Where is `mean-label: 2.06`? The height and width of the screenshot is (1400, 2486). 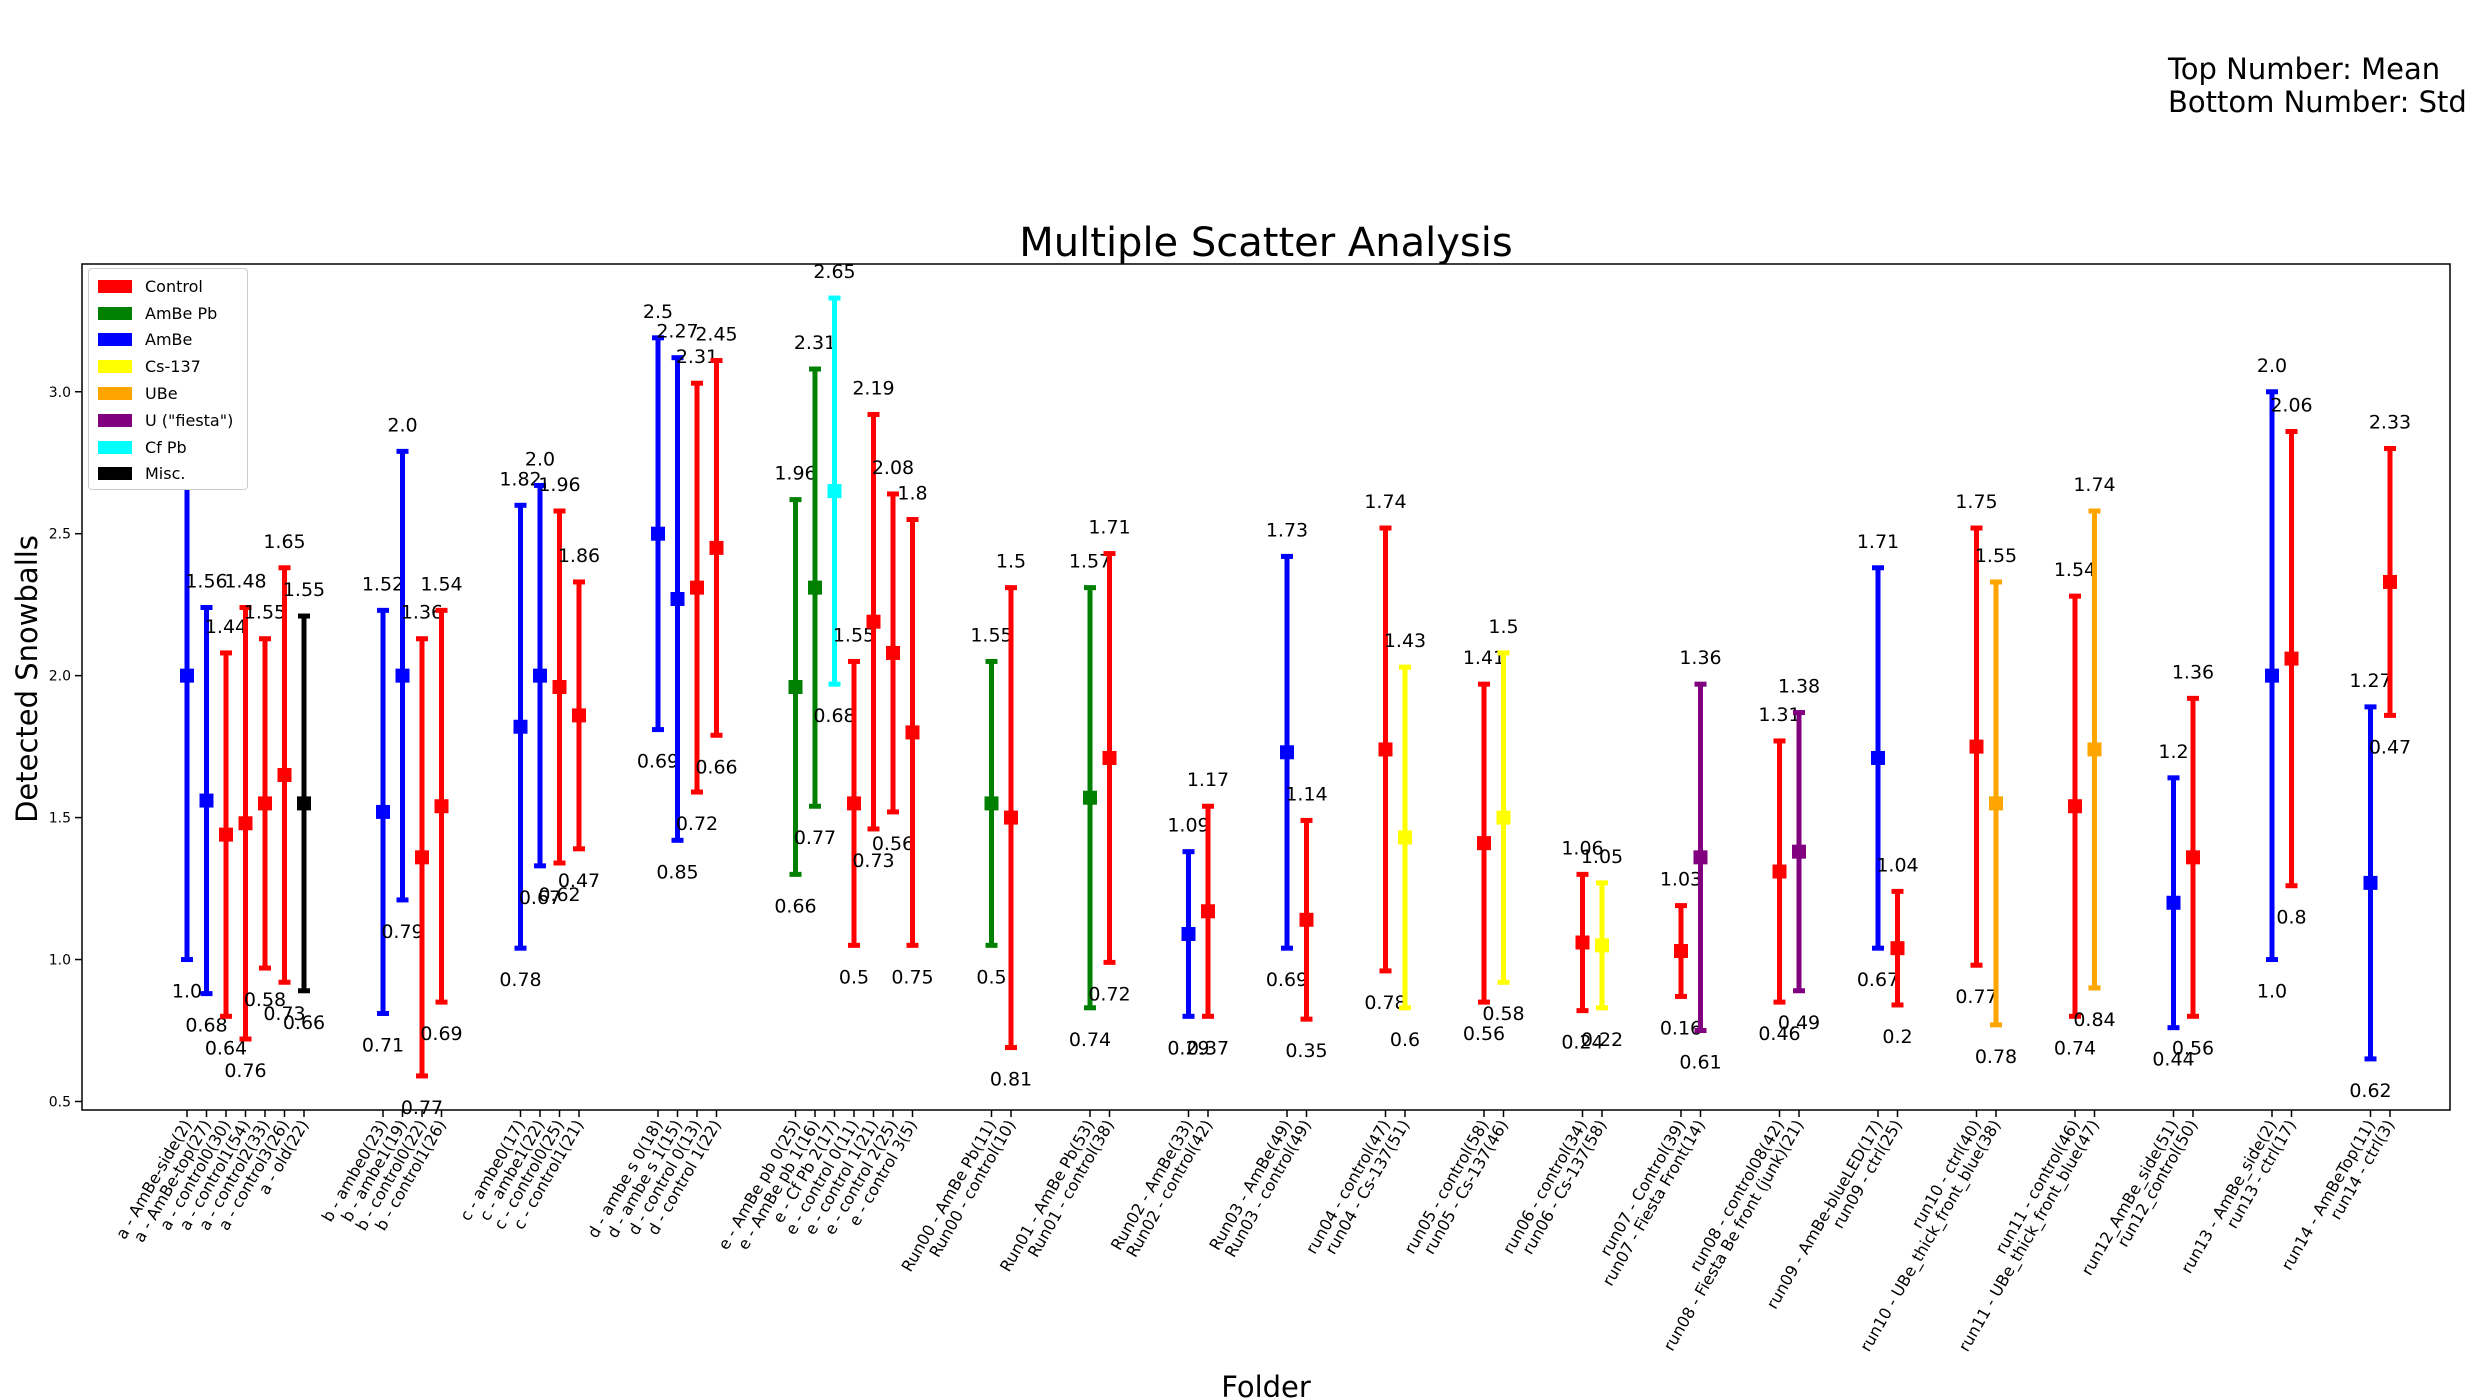 mean-label: 2.06 is located at coordinates (2291, 405).